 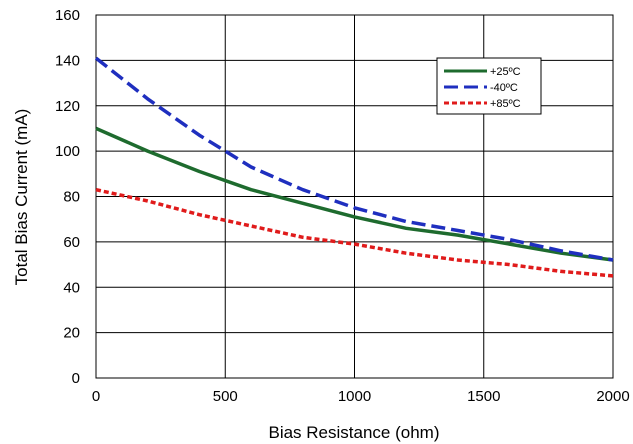 What do you see at coordinates (21, 197) in the screenshot?
I see `y-axis-title: Total Bias Current (mA)` at bounding box center [21, 197].